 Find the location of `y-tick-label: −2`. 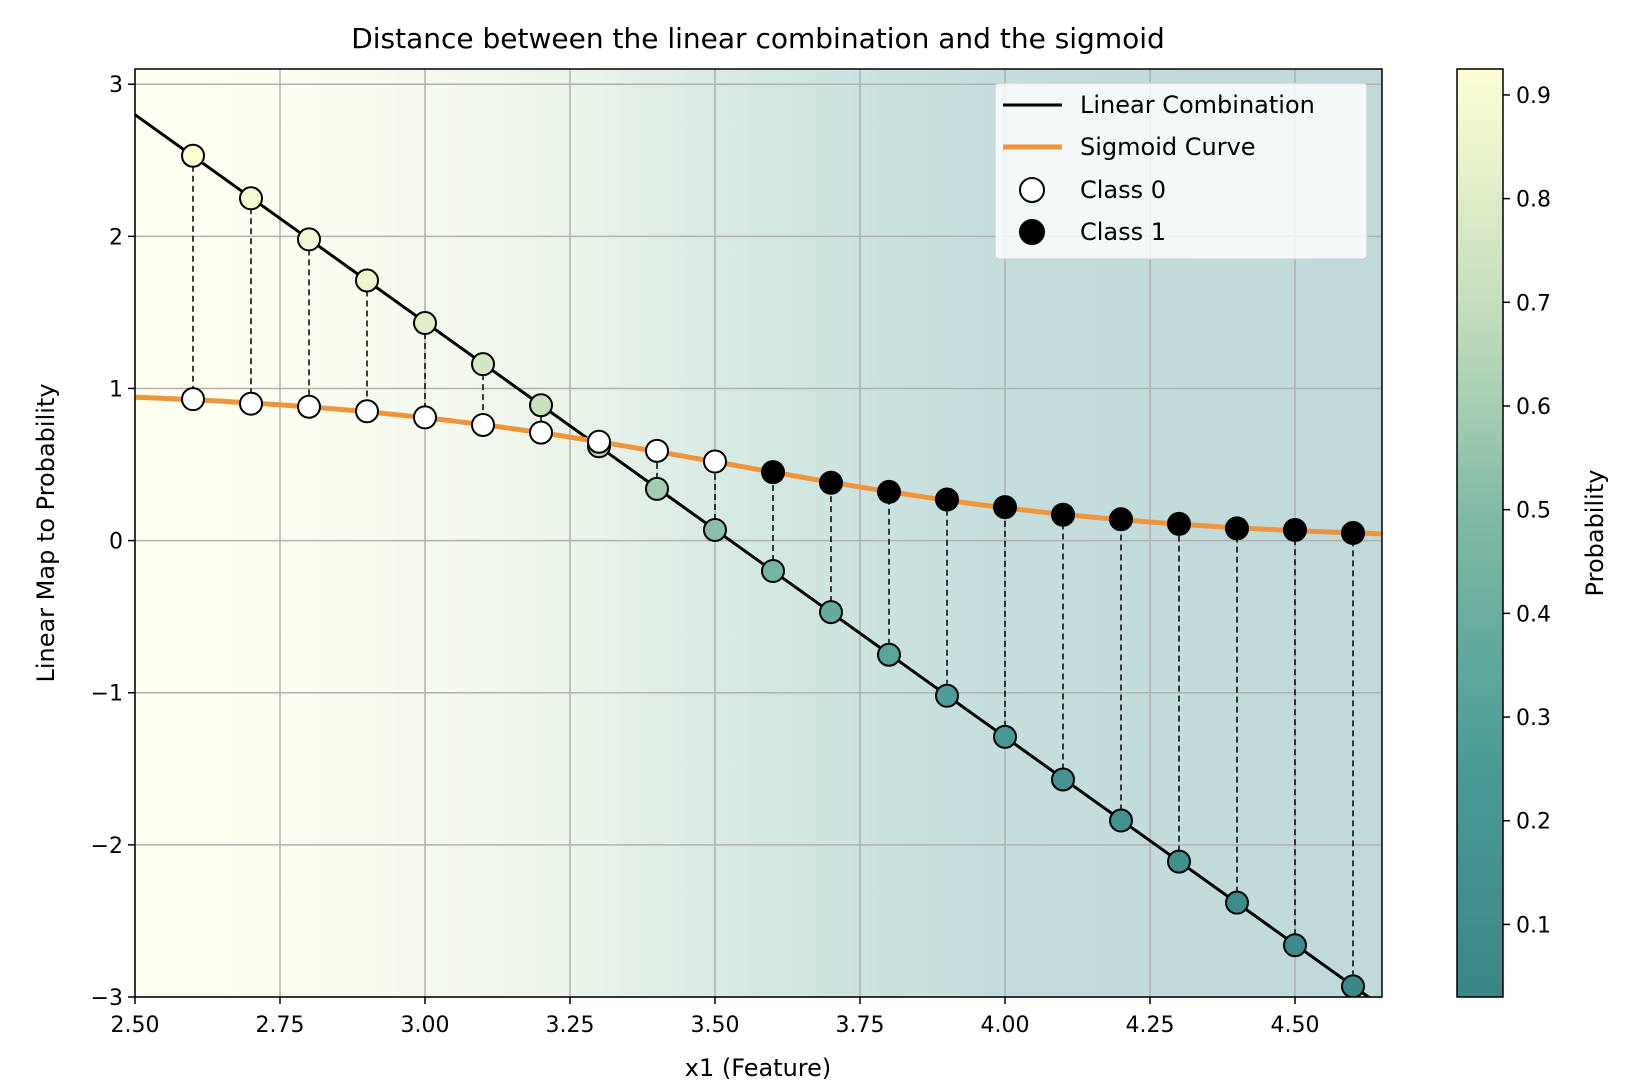

y-tick-label: −2 is located at coordinates (107, 846).